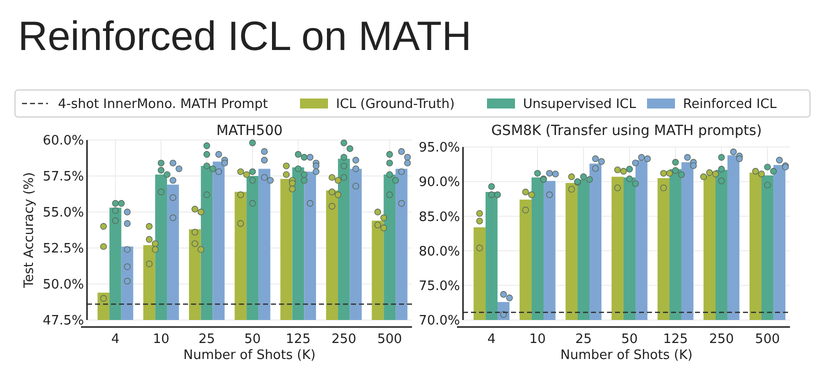  I want to click on legend-label: ICL (Ground-Truth), so click(395, 104).